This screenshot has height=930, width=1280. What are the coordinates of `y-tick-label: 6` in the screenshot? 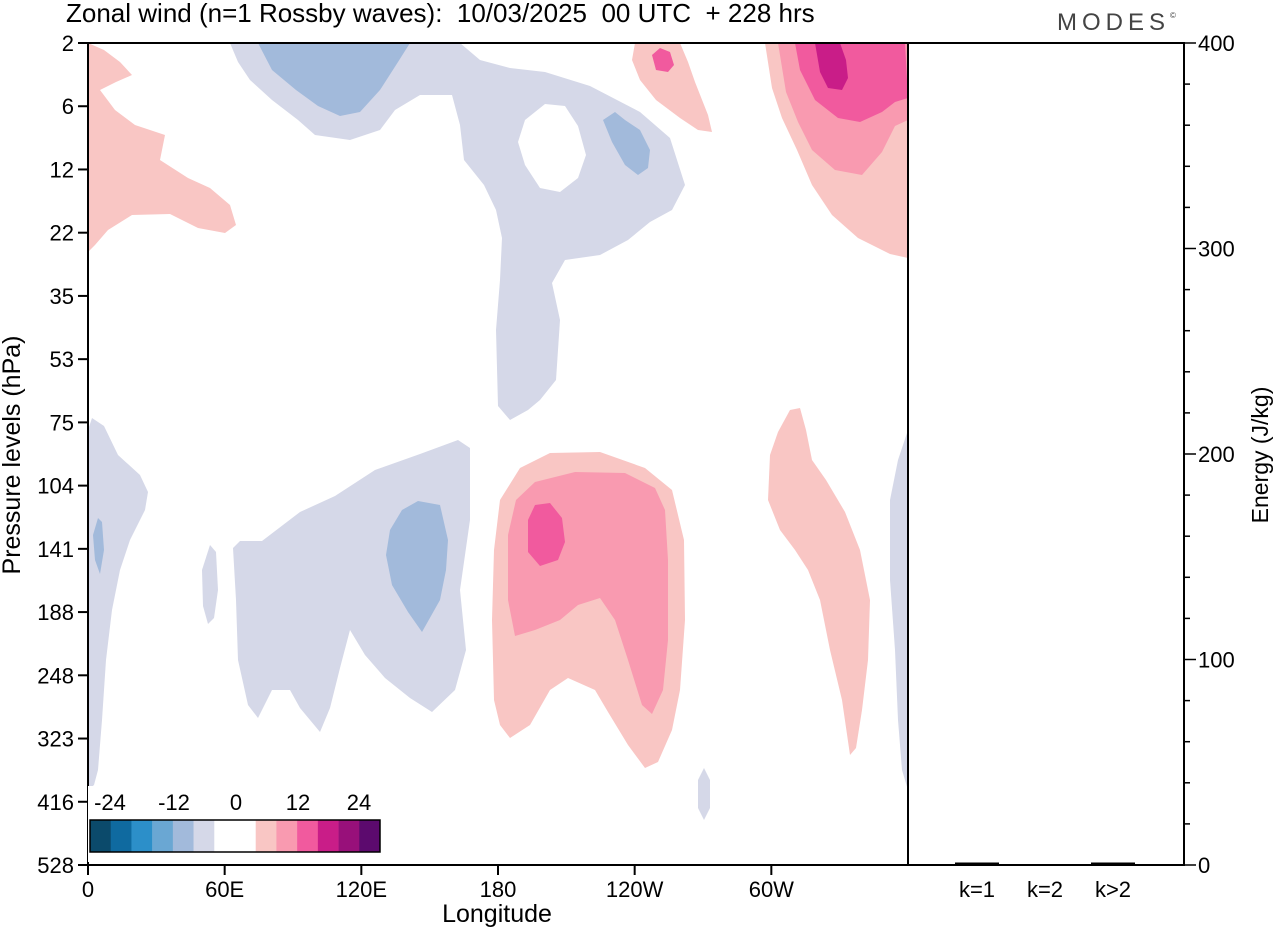 It's located at (68, 106).